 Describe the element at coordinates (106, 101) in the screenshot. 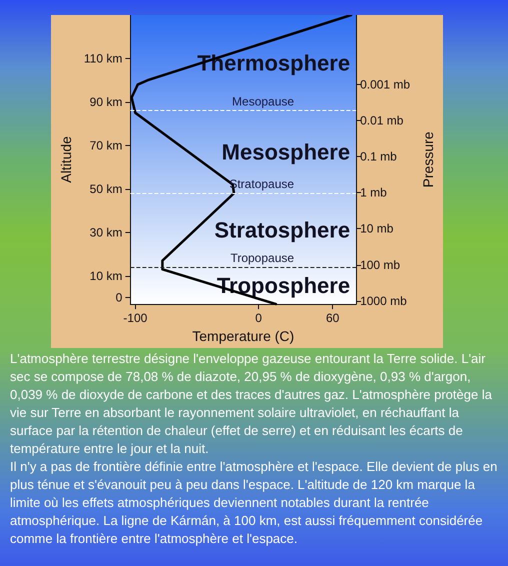

I see `y-tick-label: 90 km` at that location.